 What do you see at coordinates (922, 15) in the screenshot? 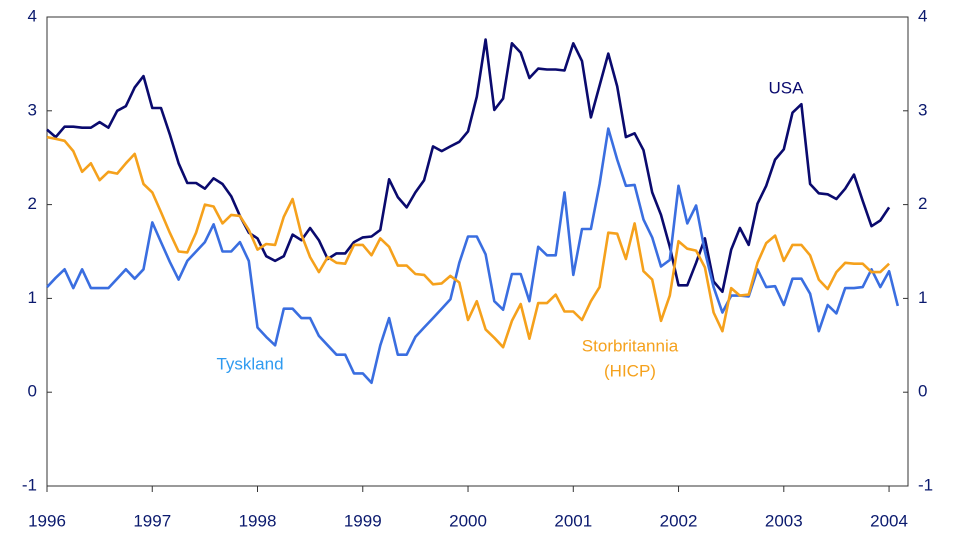
I see `y2-tick-label: 4` at bounding box center [922, 15].